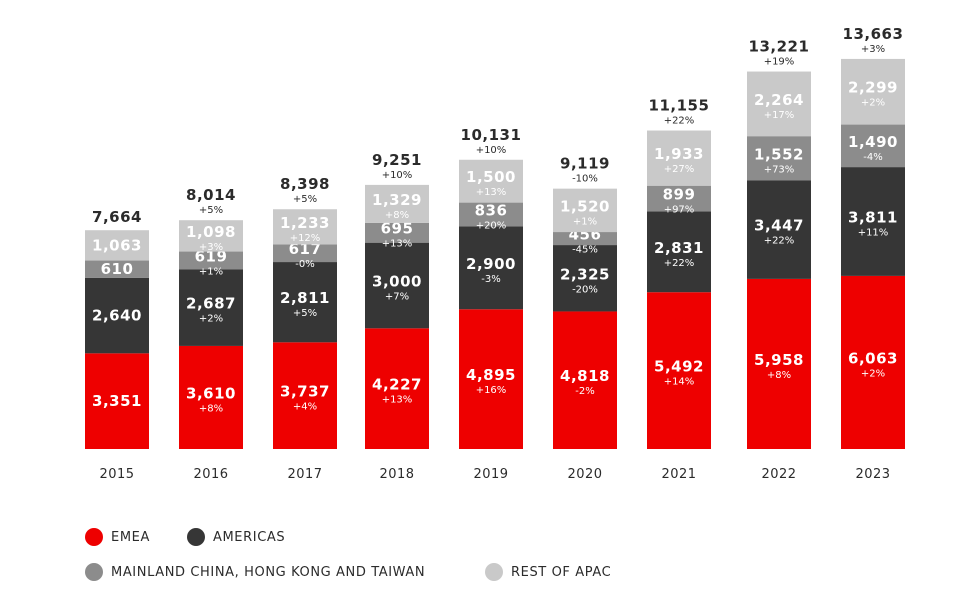 This screenshot has height=589, width=965. Describe the element at coordinates (779, 115) in the screenshot. I see `growth-label-rest-of-apac-2022: +17%` at that location.